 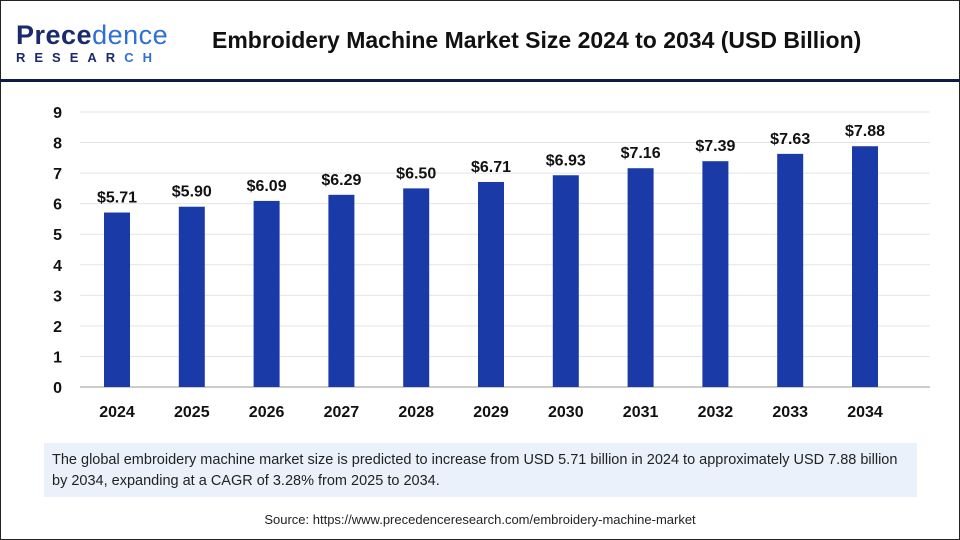 What do you see at coordinates (480, 80) in the screenshot?
I see `header-divider` at bounding box center [480, 80].